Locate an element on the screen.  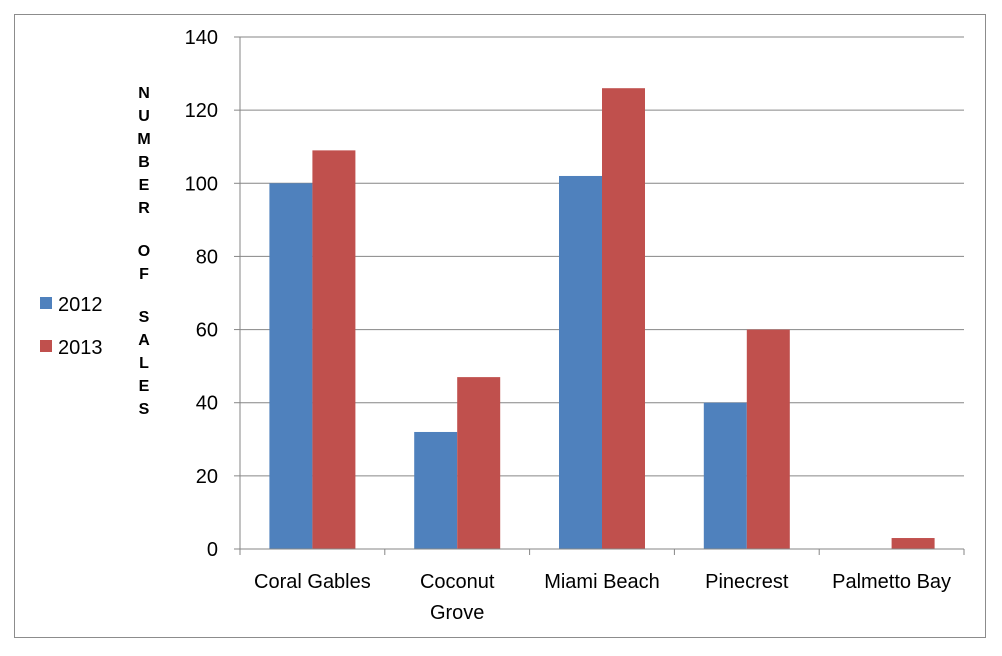
y-axis-ticks: 0 20 40 60 80 100 120 140 is located at coordinates (213, 294).